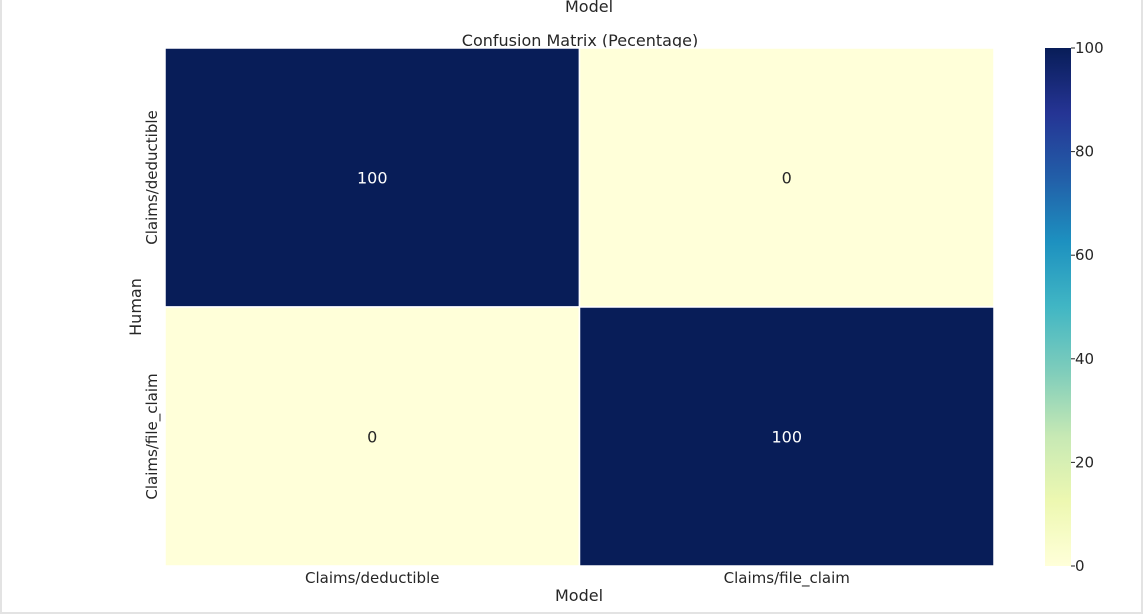 The image size is (1143, 614). Describe the element at coordinates (1084, 152) in the screenshot. I see `colorbar-tick-label-4: 80` at that location.